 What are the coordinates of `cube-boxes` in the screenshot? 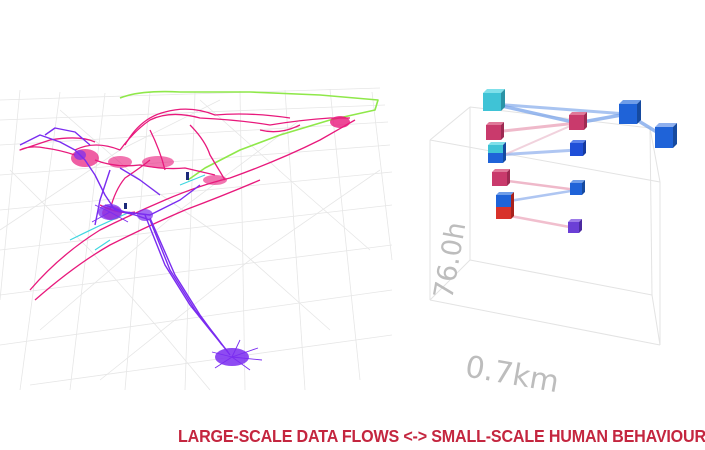 It's located at (580, 161).